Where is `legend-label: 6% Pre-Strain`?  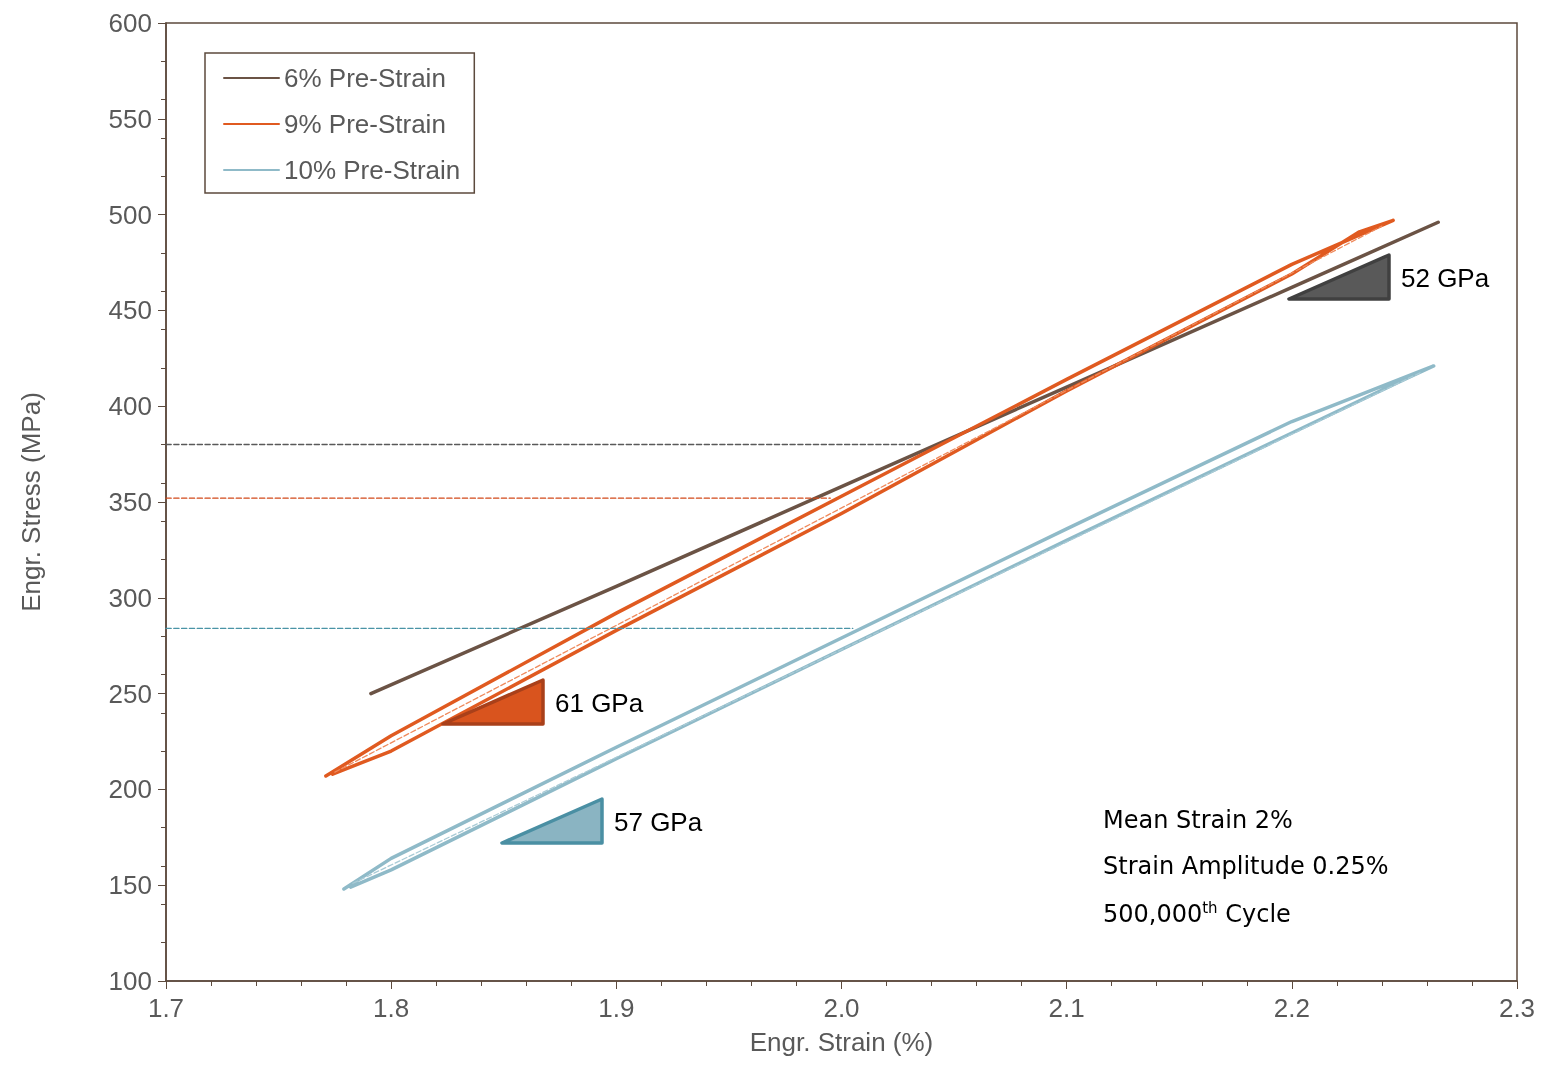 legend-label: 6% Pre-Strain is located at coordinates (365, 78).